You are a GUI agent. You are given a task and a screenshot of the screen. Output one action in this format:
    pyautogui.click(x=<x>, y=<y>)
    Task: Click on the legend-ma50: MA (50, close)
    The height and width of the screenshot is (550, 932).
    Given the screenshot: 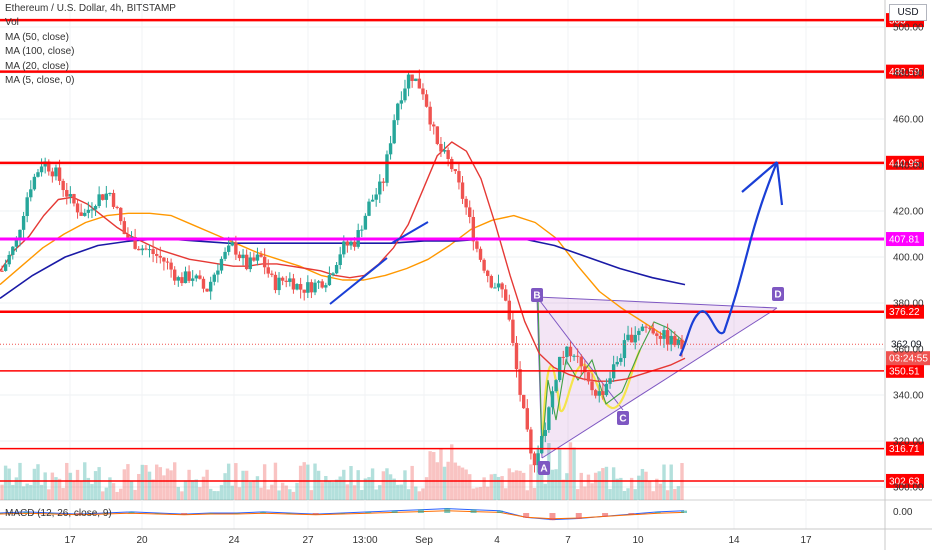 What is the action you would take?
    pyautogui.click(x=37, y=37)
    